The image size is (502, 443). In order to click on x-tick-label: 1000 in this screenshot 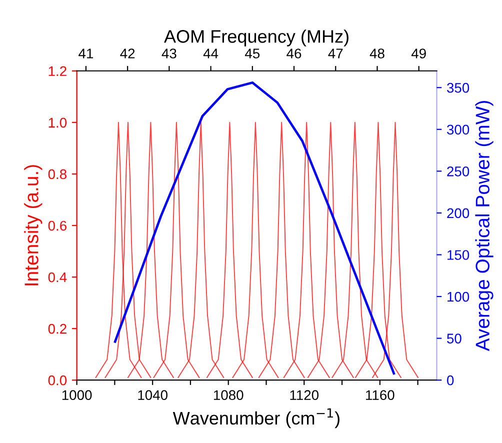, I will do `click(77, 395)`.